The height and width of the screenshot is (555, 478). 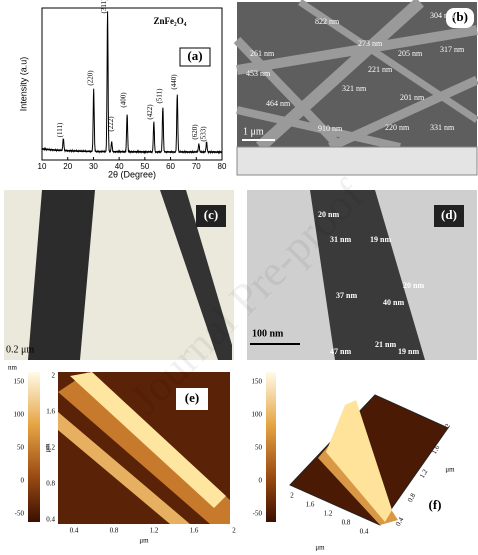 What do you see at coordinates (370, 43) in the screenshot?
I see `size-label: 273 nm` at bounding box center [370, 43].